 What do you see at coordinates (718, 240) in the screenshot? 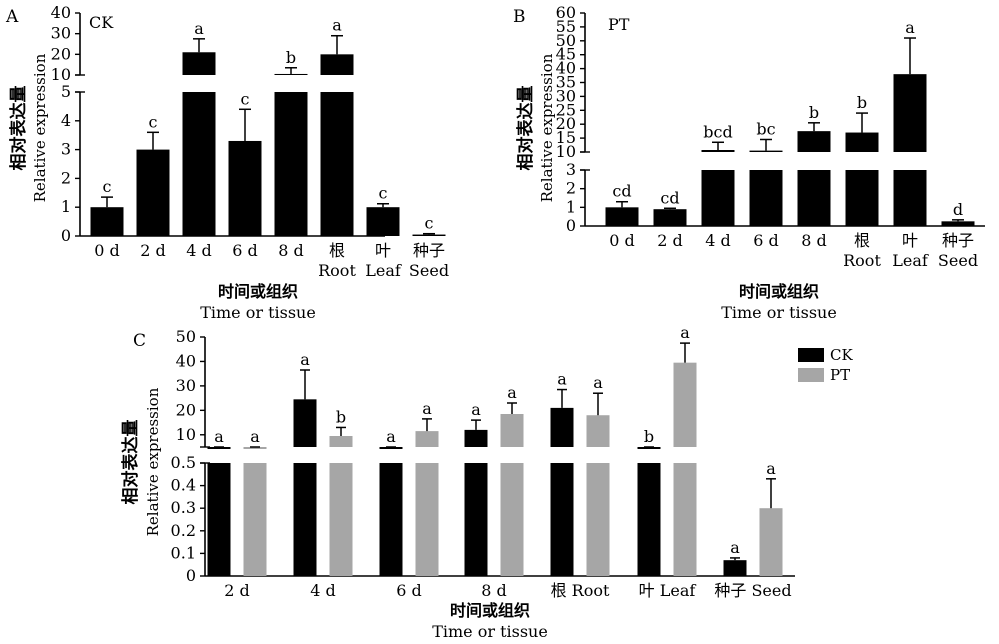
I see `panel-b-x-tick-label: 4 d` at bounding box center [718, 240].